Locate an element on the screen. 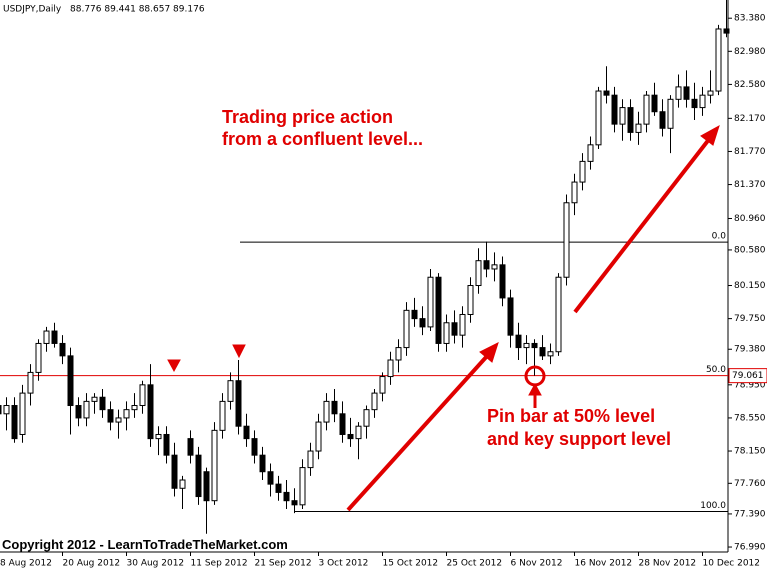  y-tick-label: 81.770 is located at coordinates (750, 152).